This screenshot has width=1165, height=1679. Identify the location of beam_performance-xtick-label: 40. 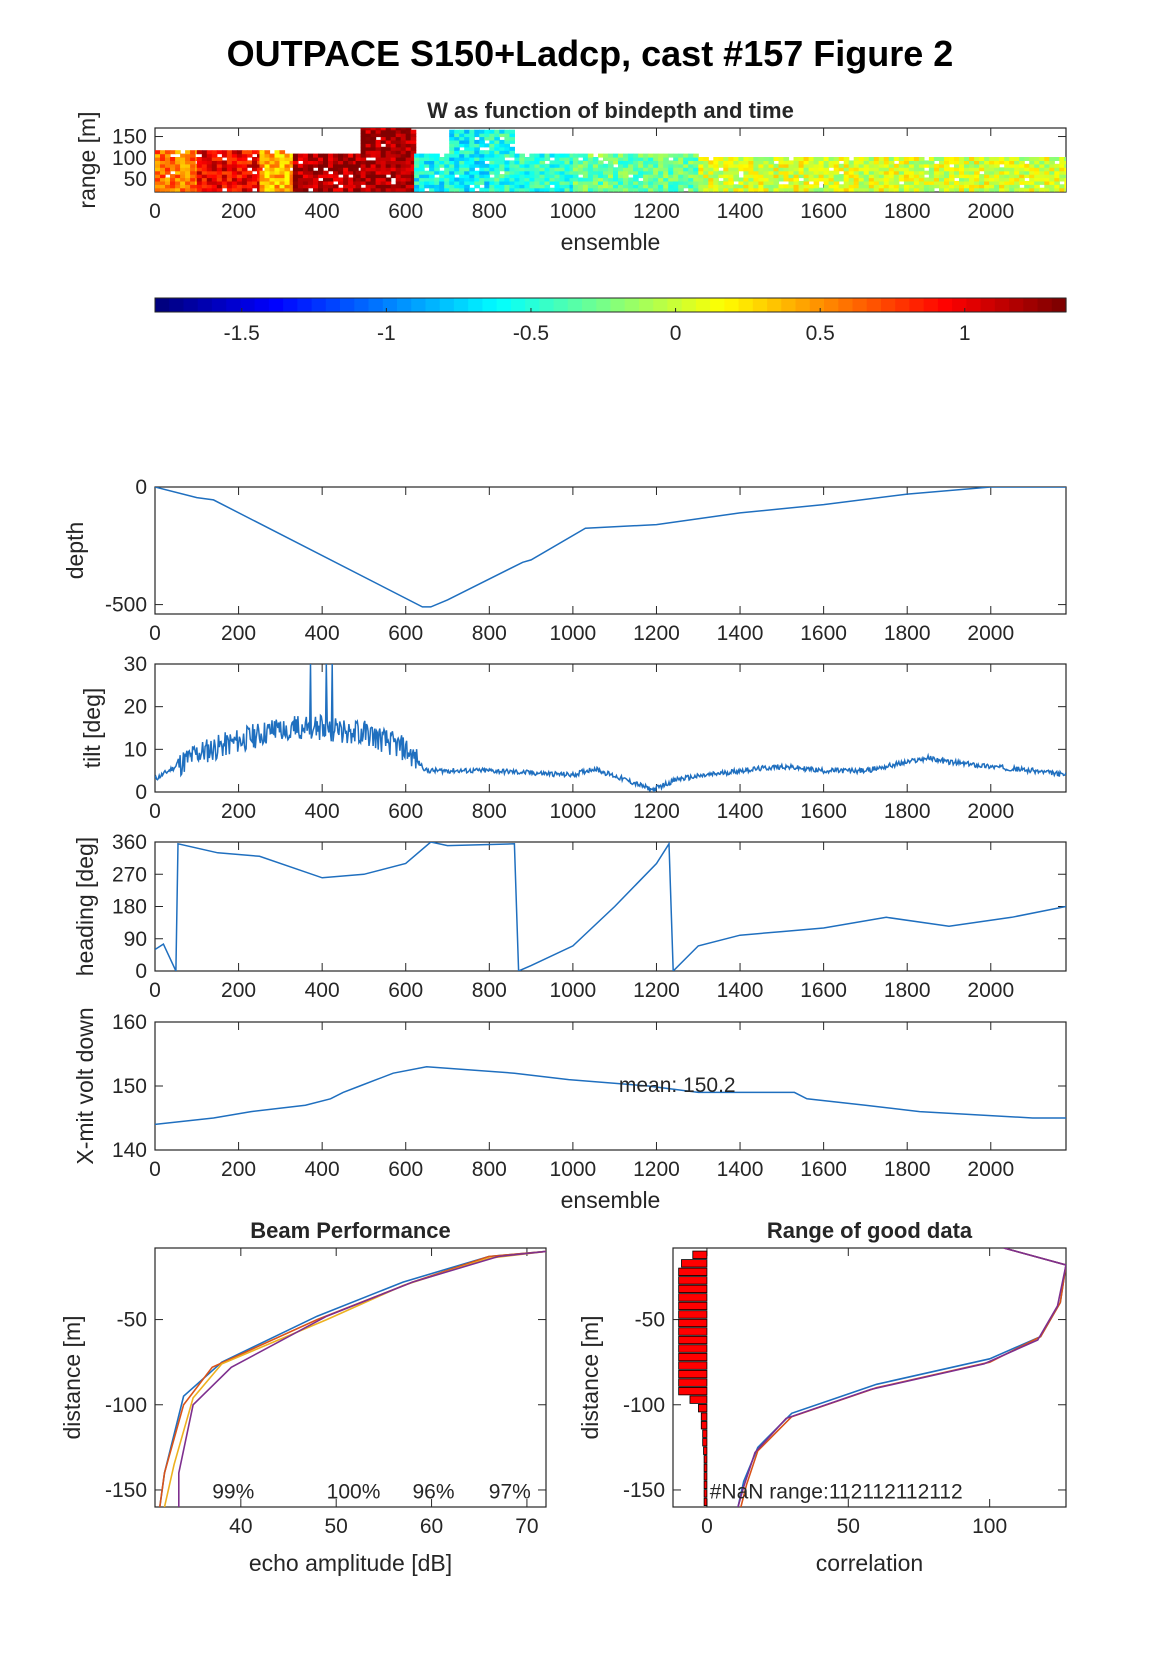
(240, 1526).